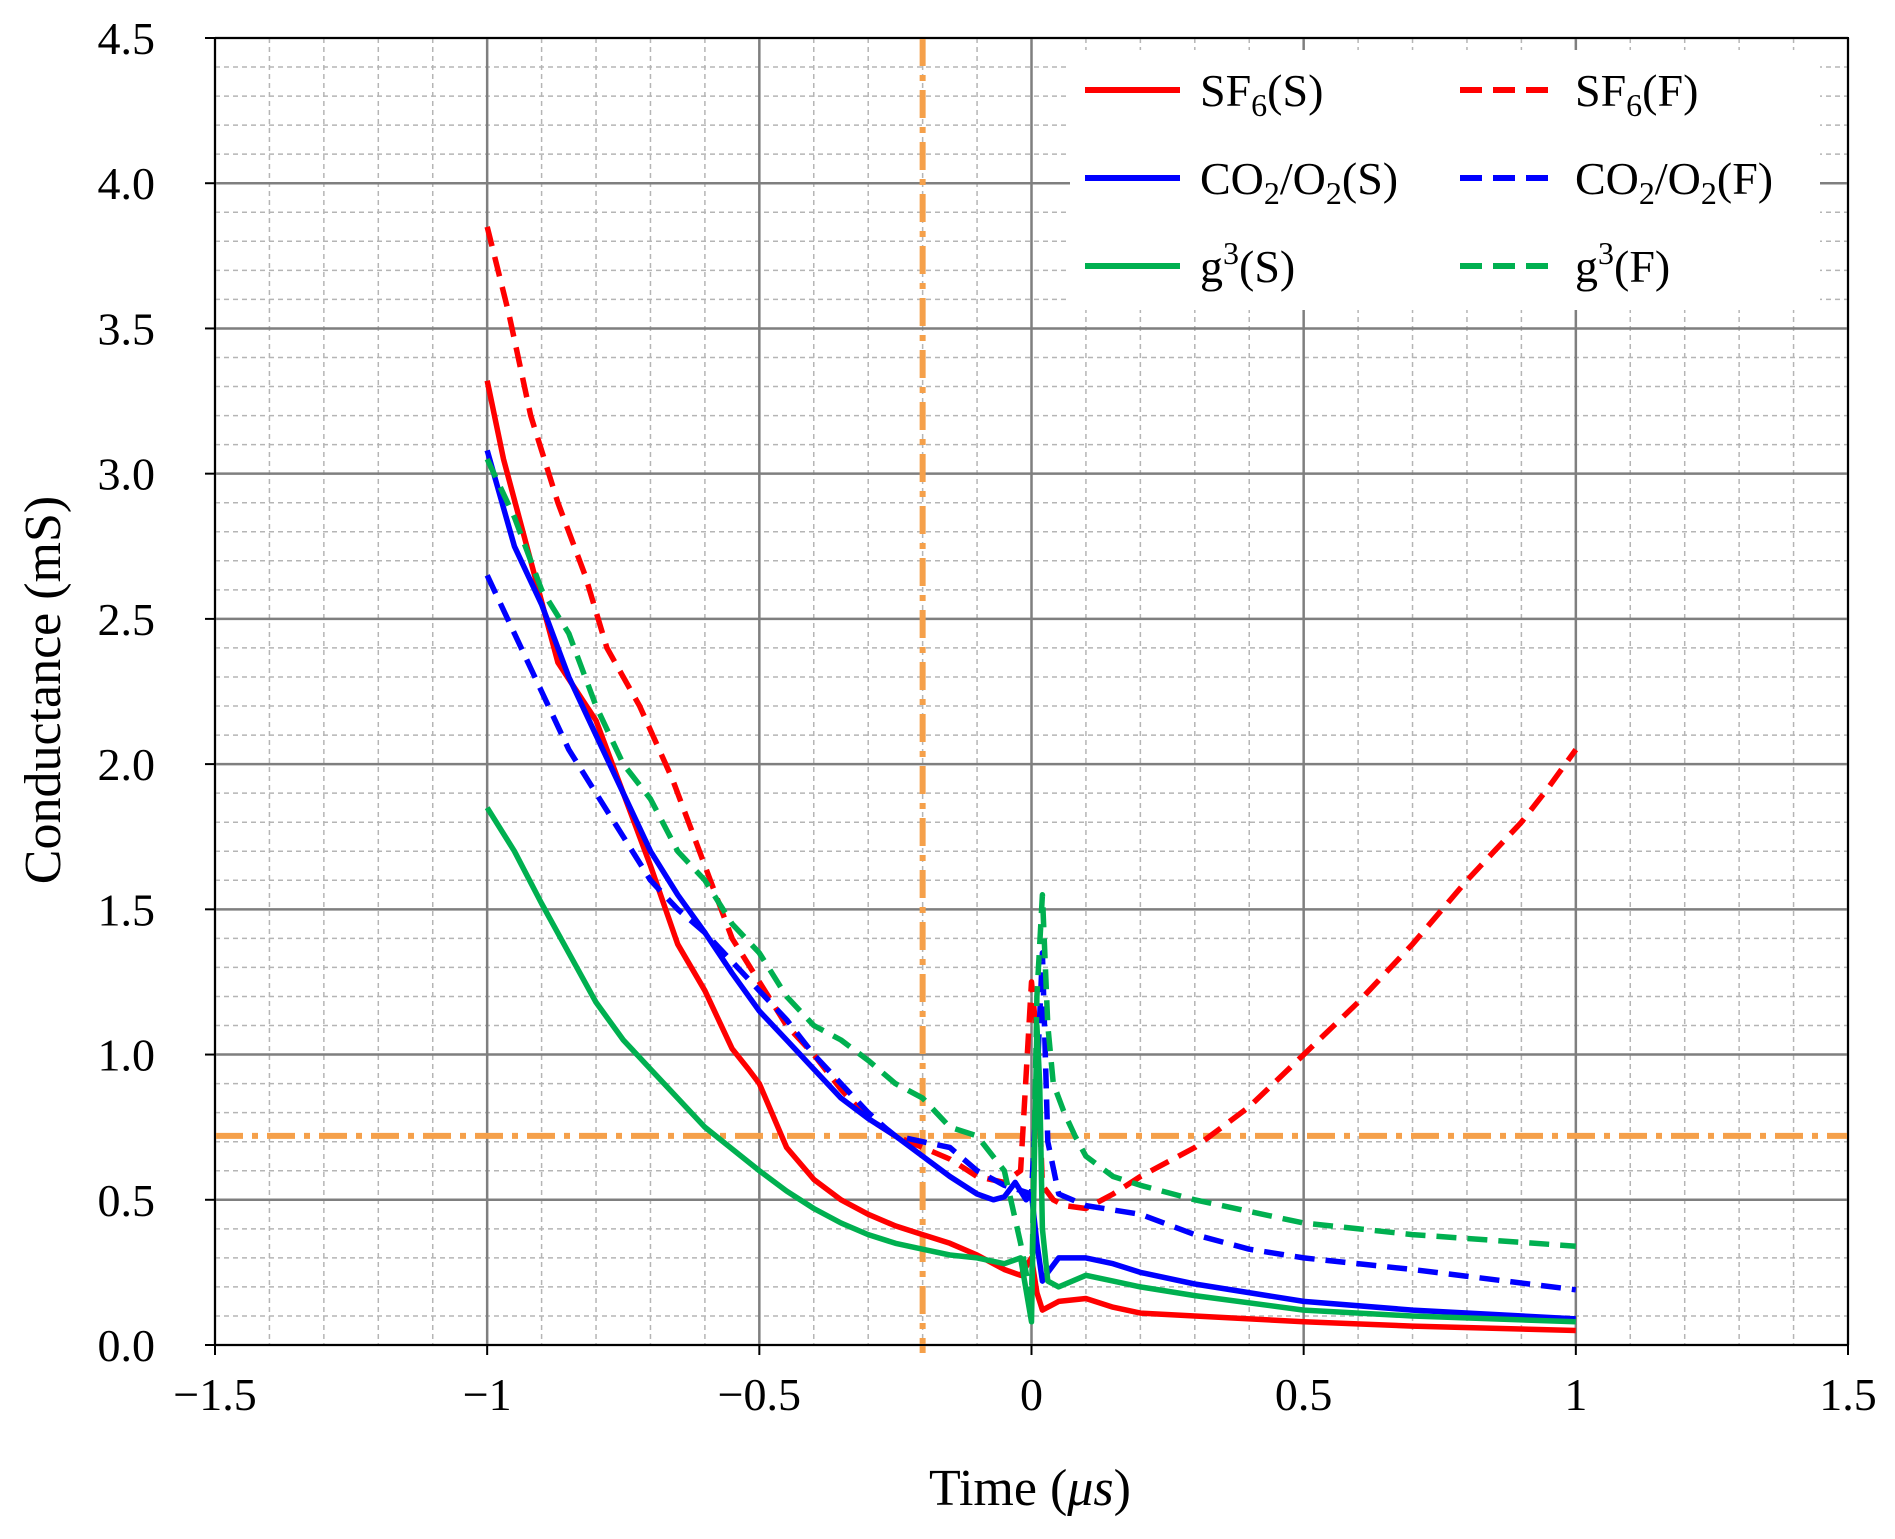 This screenshot has height=1539, width=1895. Describe the element at coordinates (1304, 1394) in the screenshot. I see `x-tick-label: 0.5` at that location.